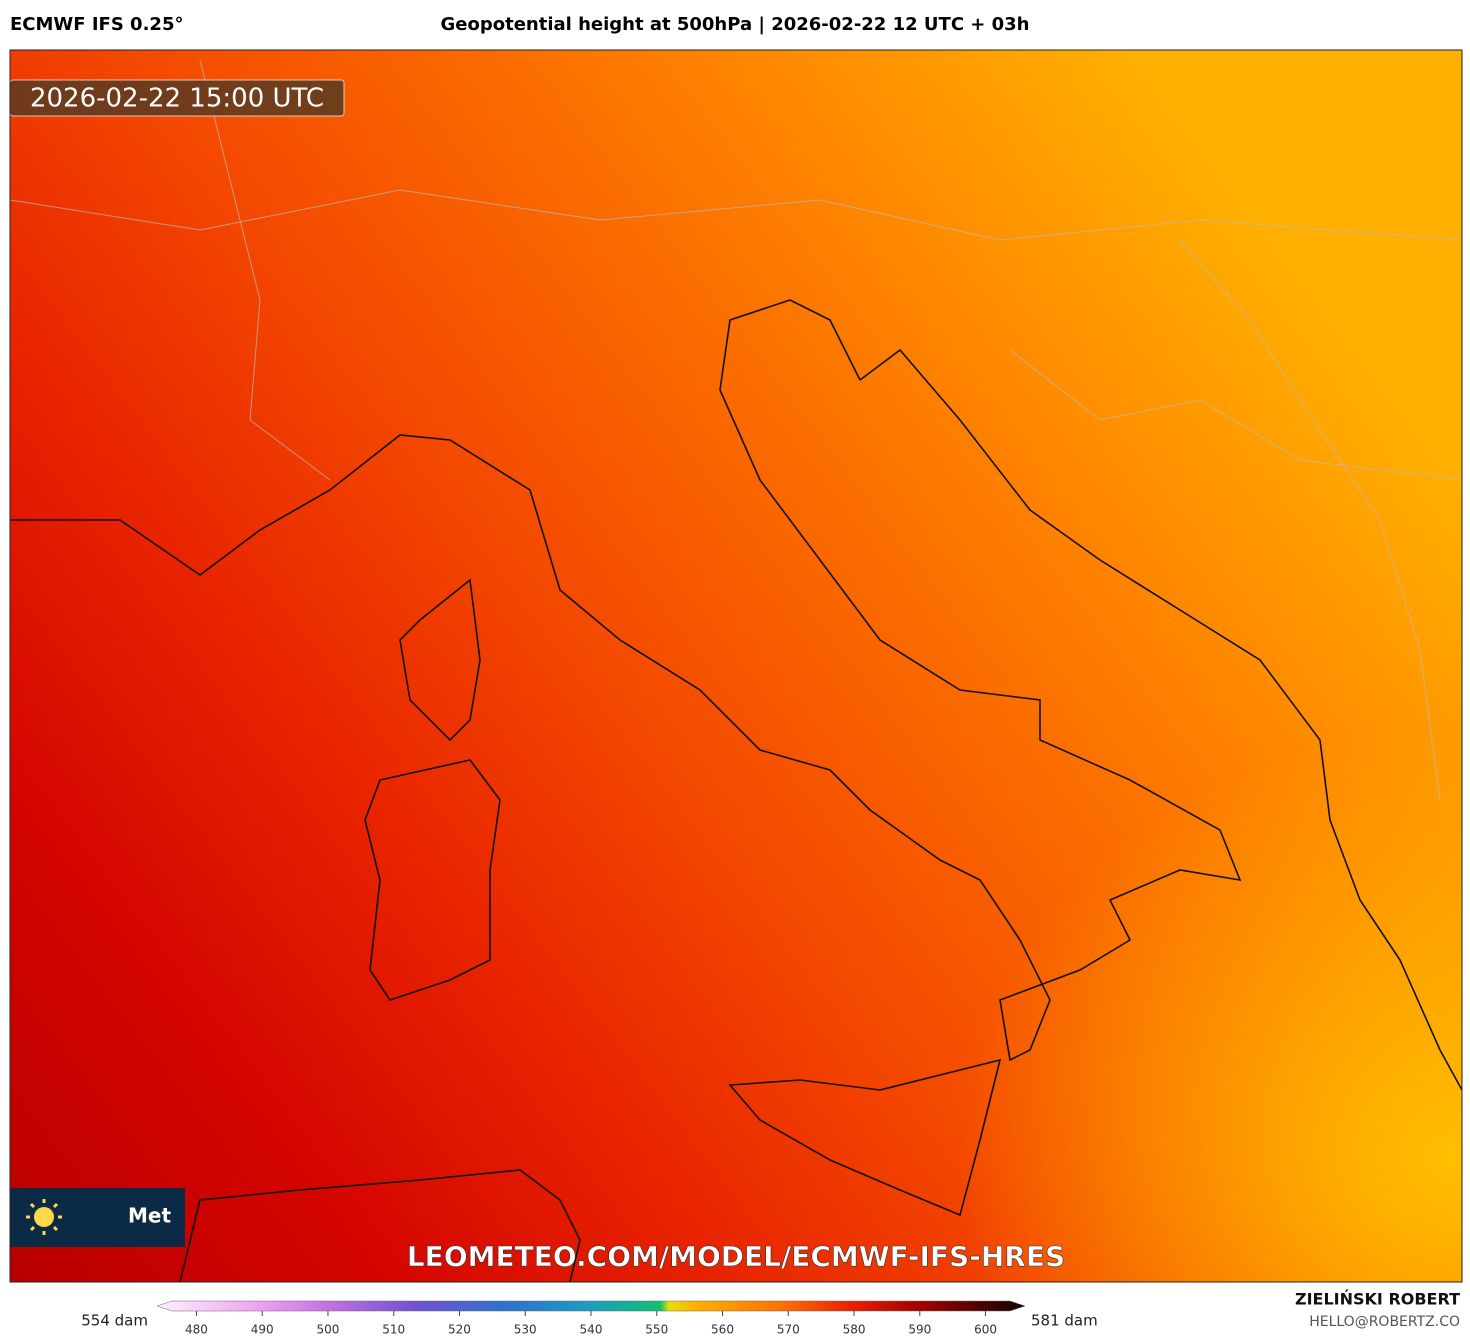 This screenshot has height=1338, width=1470. I want to click on sun-rays, so click(44, 1217).